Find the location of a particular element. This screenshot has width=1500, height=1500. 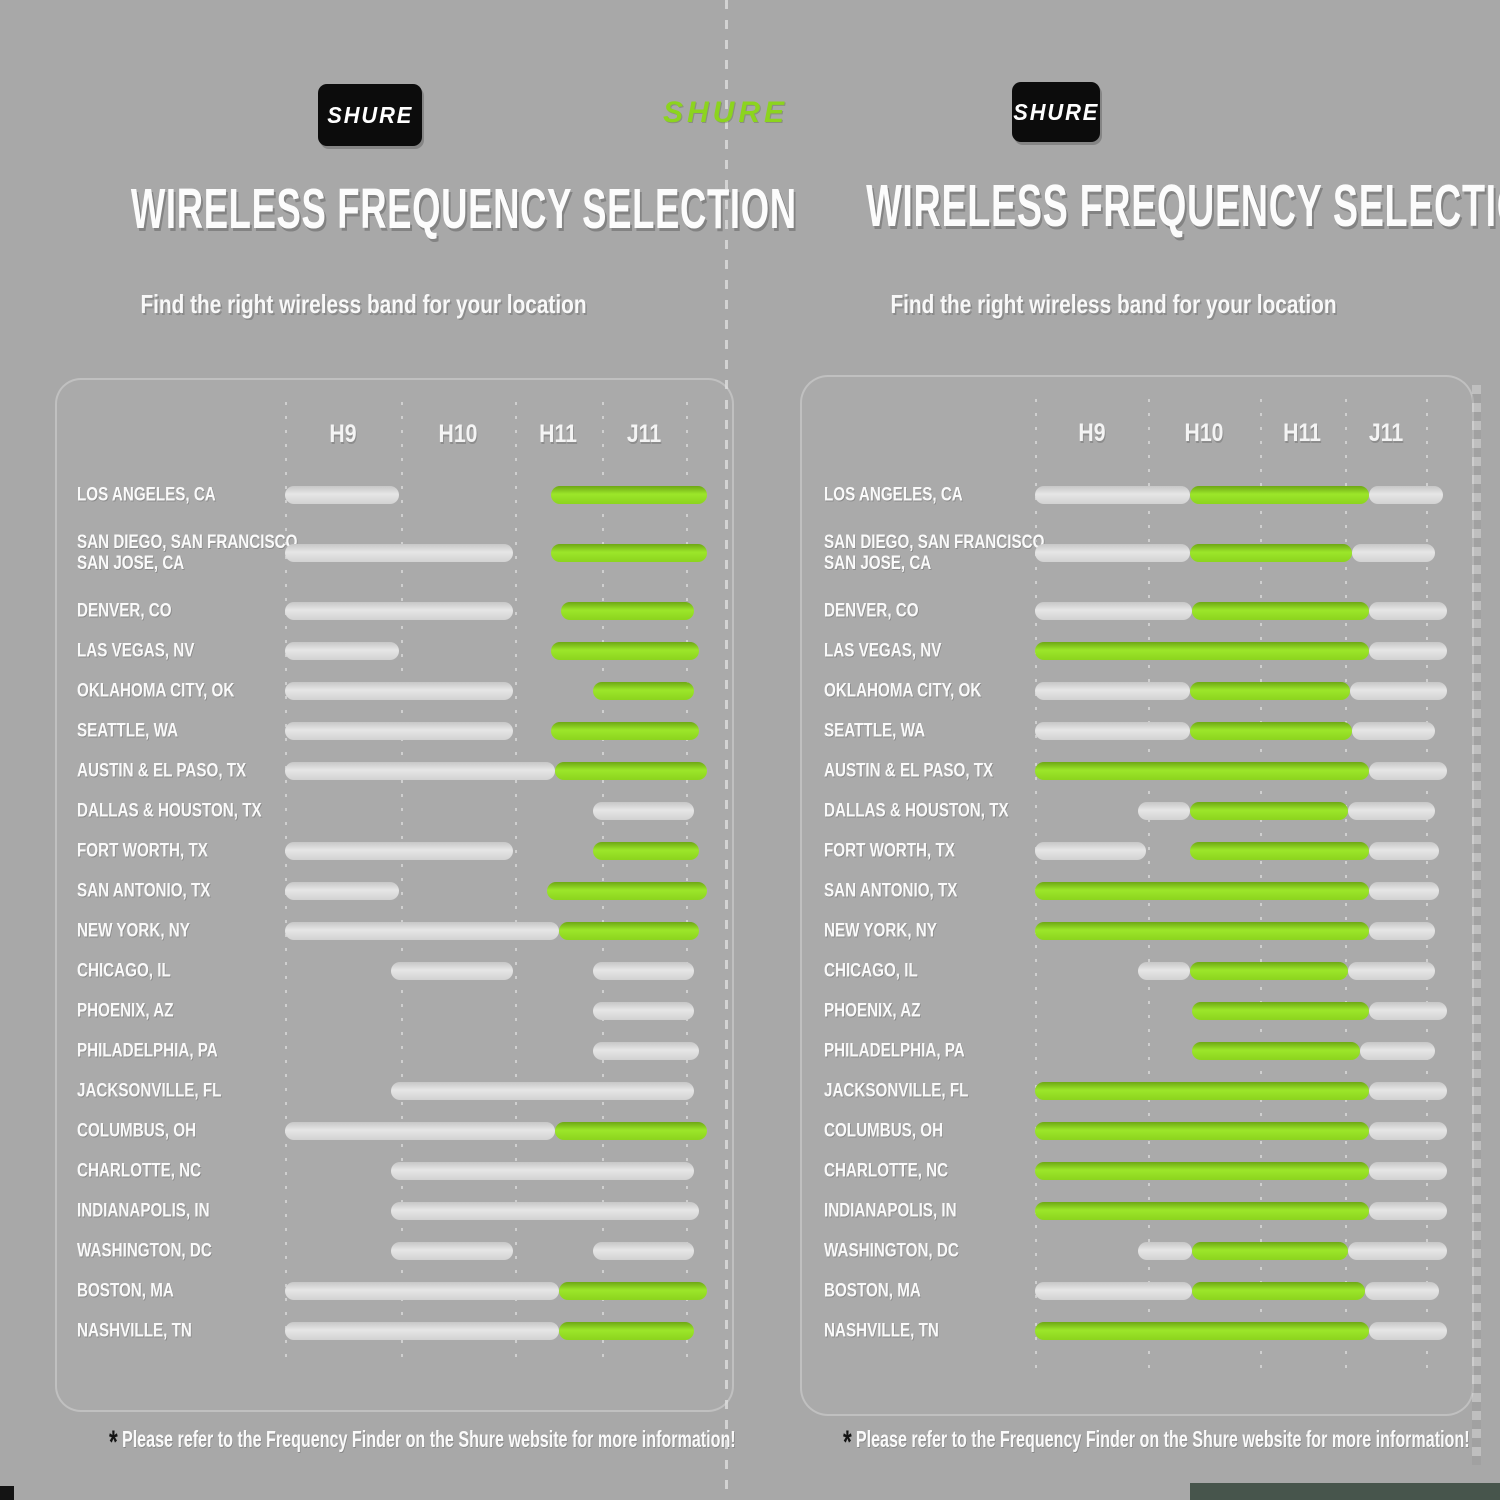

city-label-line: CHICAGO, IL is located at coordinates (124, 971).